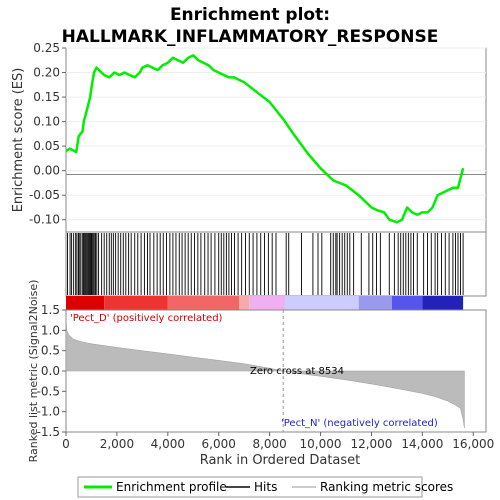  What do you see at coordinates (48, 412) in the screenshot?
I see `metric-y-tick-label: -1.0` at bounding box center [48, 412].